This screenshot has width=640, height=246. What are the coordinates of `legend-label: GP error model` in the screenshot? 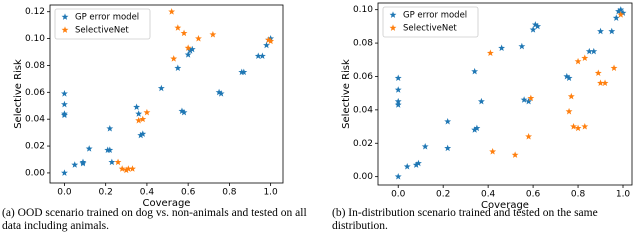 It's located at (107, 18).